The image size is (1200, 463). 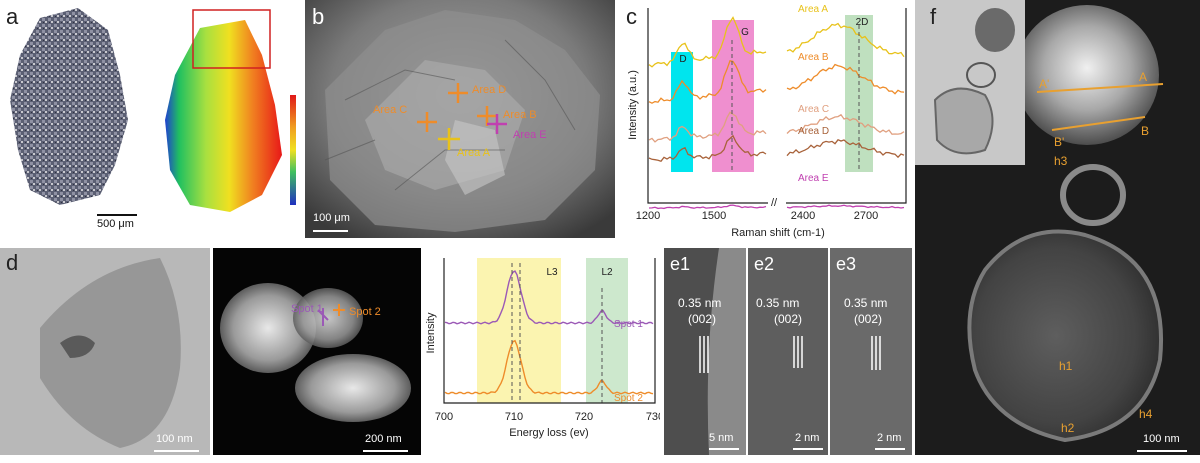 I want to click on panel-label-a: a, so click(x=12, y=16).